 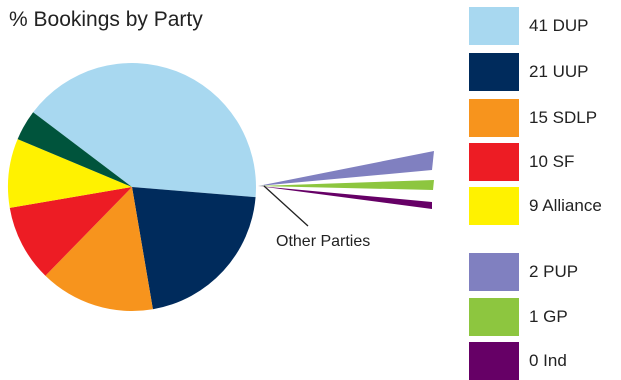 I want to click on legend-label-sf: 10 SF, so click(x=552, y=161).